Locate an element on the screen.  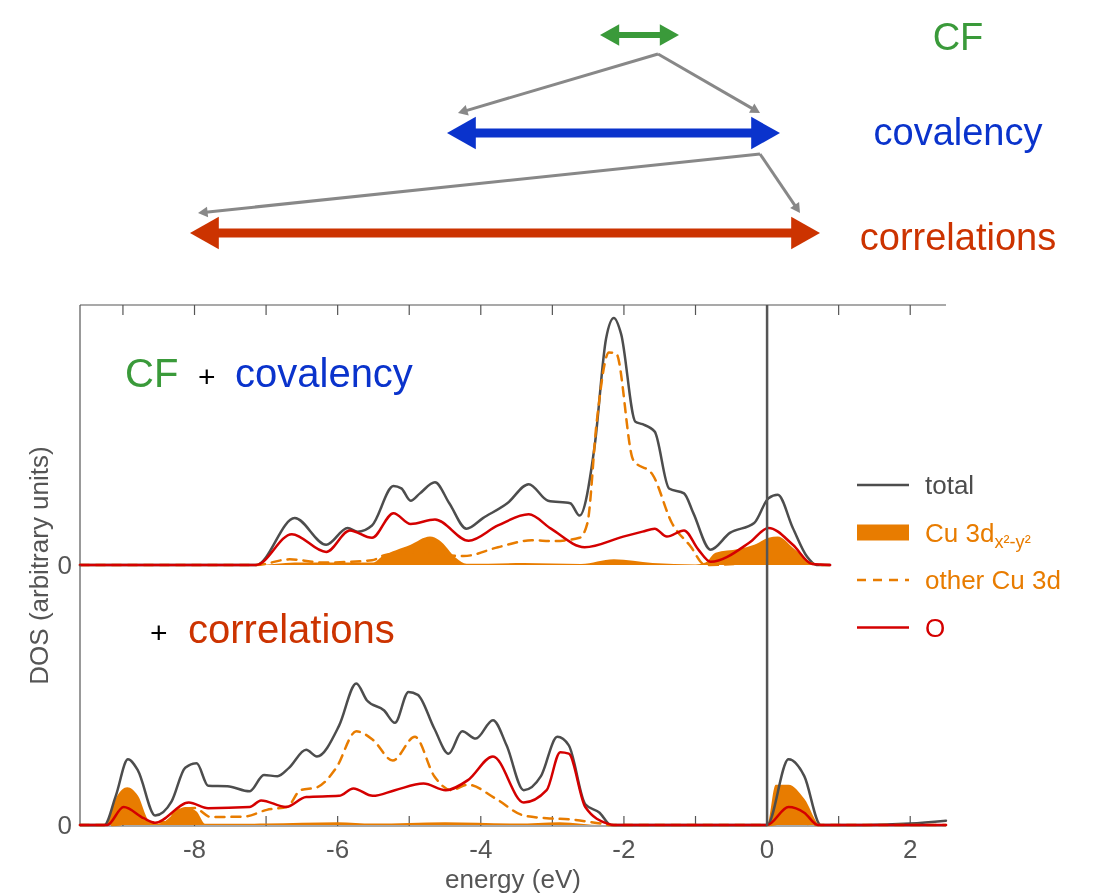
annotation: + is located at coordinates (207, 376).